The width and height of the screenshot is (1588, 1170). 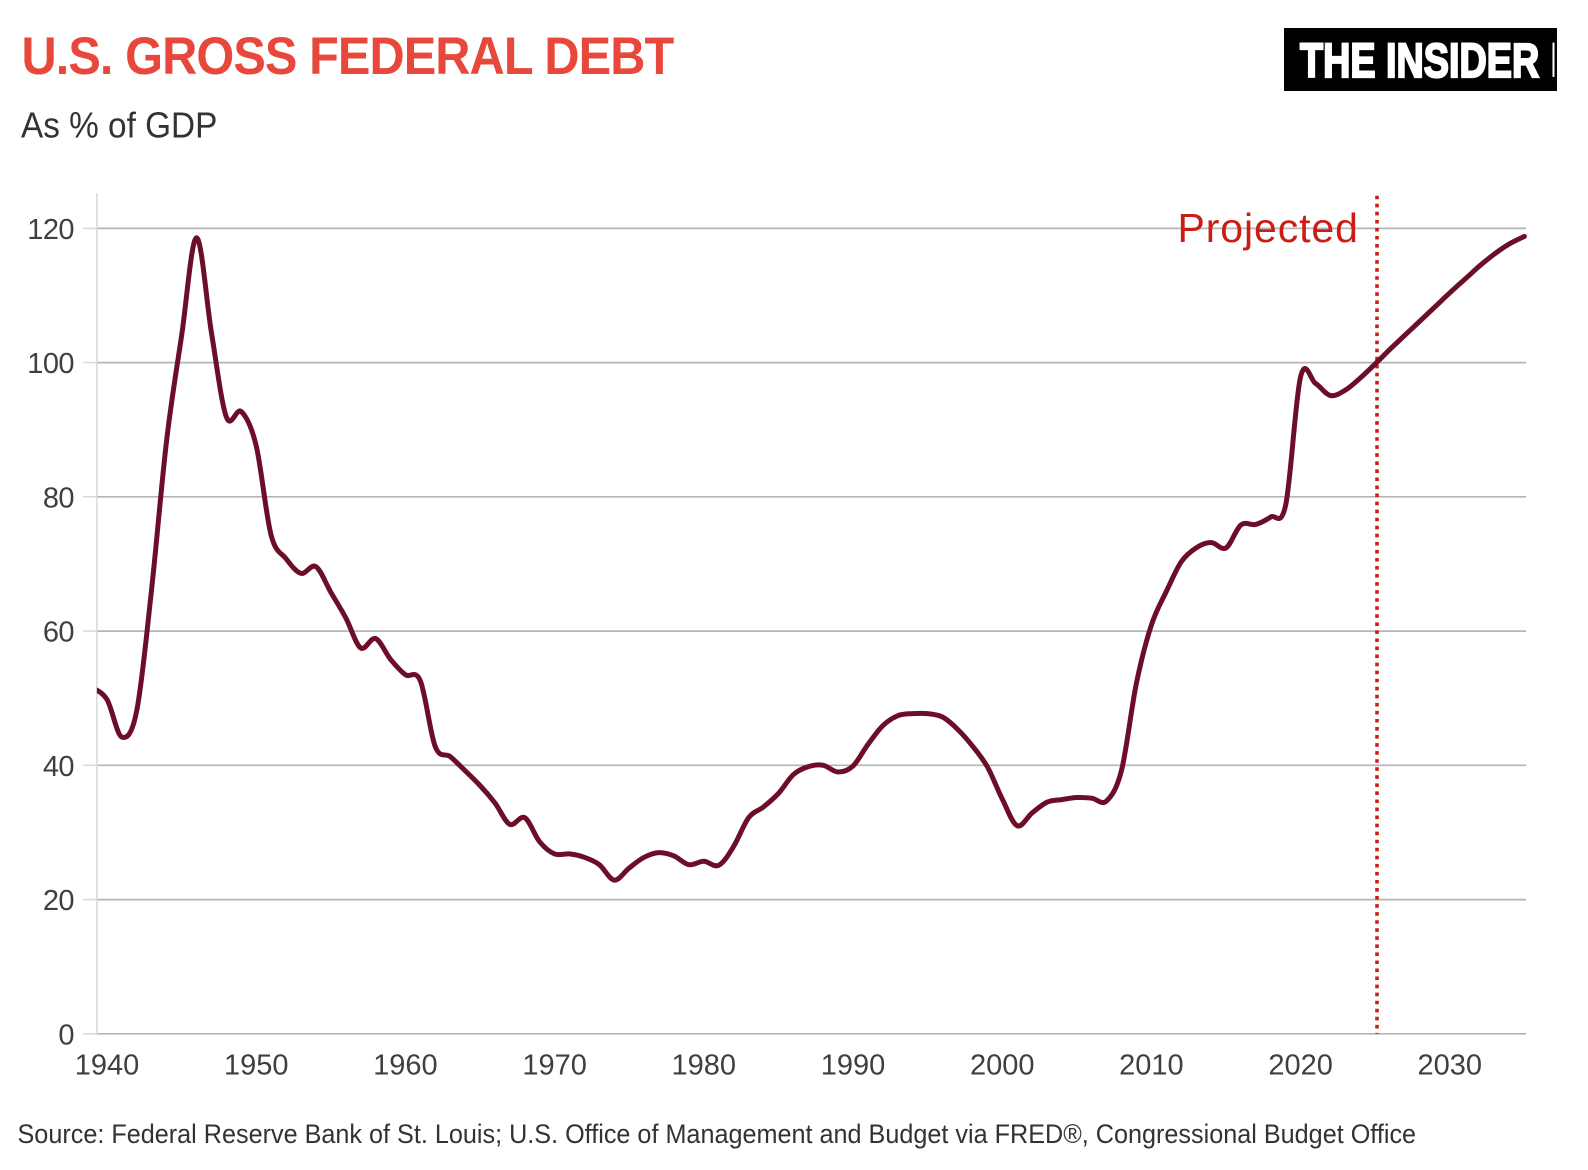 I want to click on svg-text: 40, so click(x=58, y=767).